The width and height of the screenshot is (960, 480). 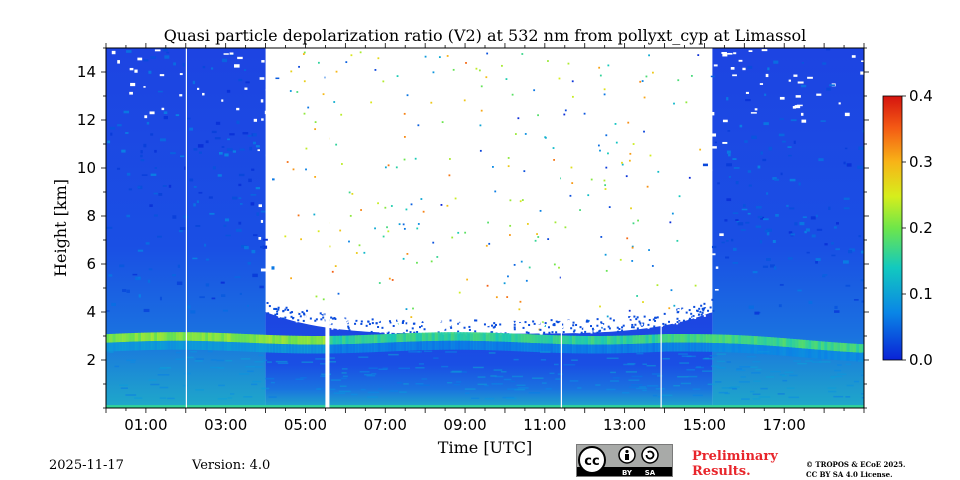 I want to click on cc-icon, so click(x=592, y=460).